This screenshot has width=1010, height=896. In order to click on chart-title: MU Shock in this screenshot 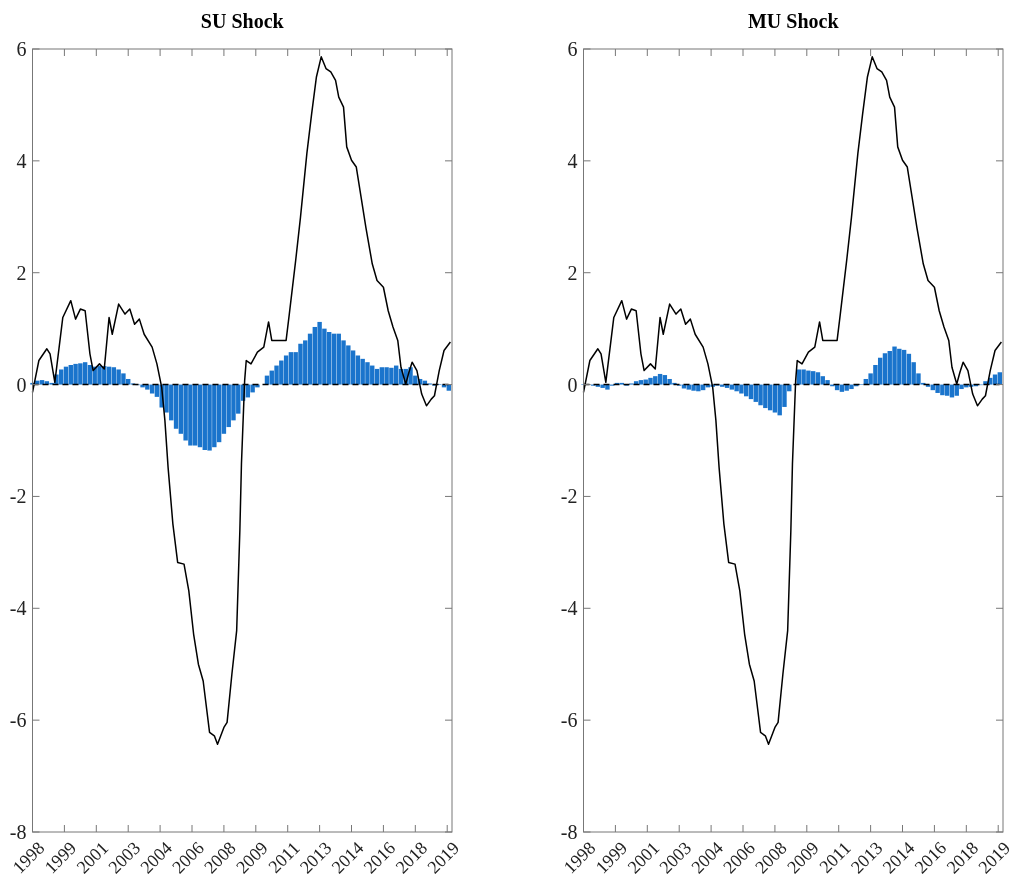, I will do `click(793, 21)`.